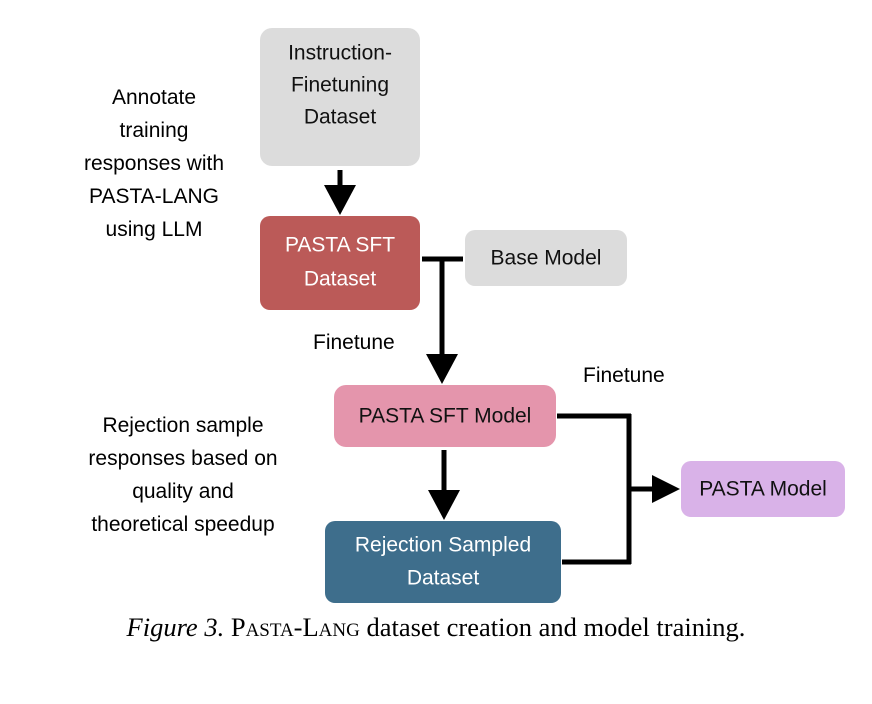 The height and width of the screenshot is (704, 872). Describe the element at coordinates (354, 342) in the screenshot. I see `edge-label-finetune-sft: Finetune` at that location.